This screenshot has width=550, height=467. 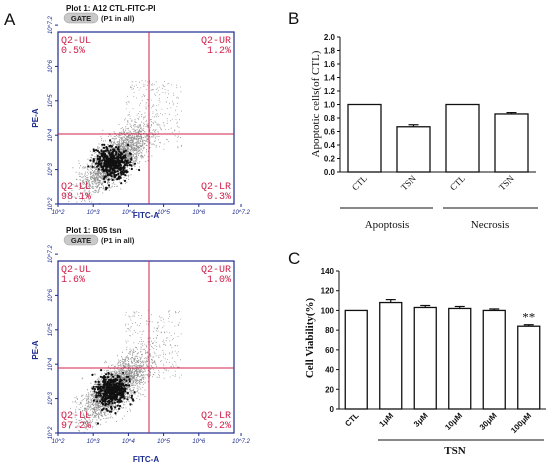 I want to click on x-tick-label: 10^2, so click(x=58, y=213).